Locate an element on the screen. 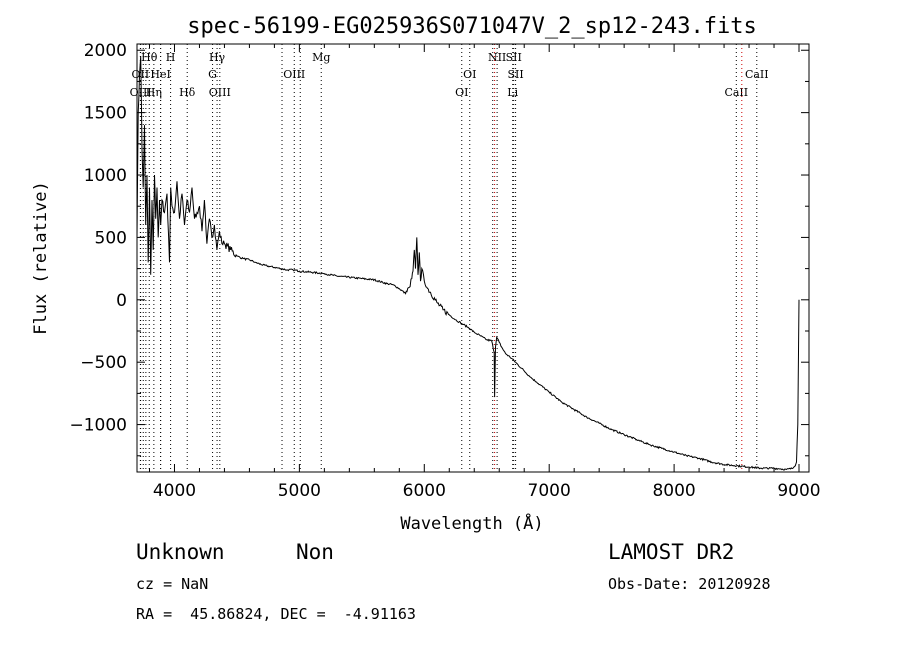 This screenshot has height=650, width=900. x-tick-label: 7000 is located at coordinates (549, 491).